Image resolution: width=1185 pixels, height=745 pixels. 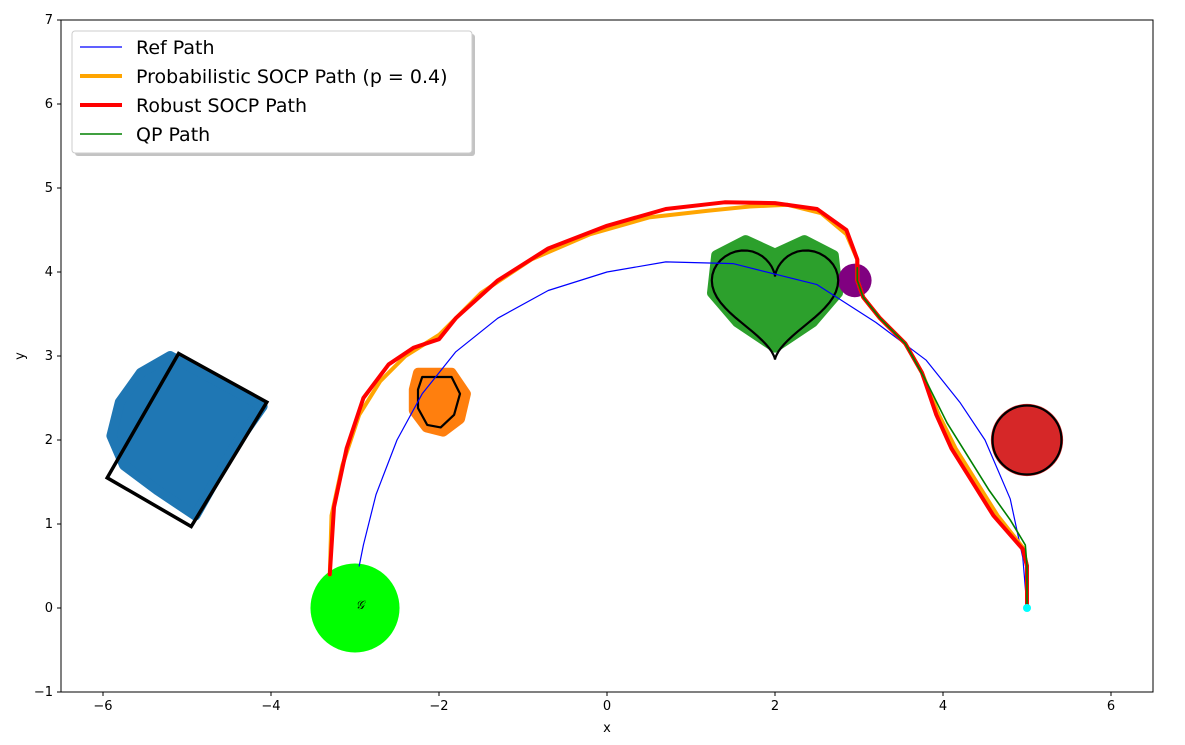 What do you see at coordinates (175, 48) in the screenshot?
I see `legend-label: Ref Path` at bounding box center [175, 48].